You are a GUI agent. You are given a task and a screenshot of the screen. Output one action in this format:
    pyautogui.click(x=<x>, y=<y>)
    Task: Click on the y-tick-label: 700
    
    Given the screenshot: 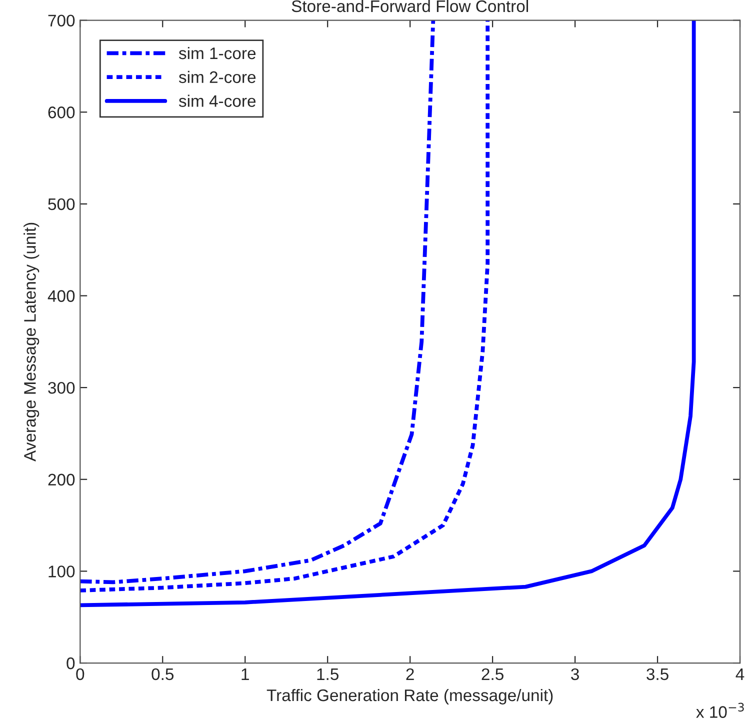 What is the action you would take?
    pyautogui.click(x=61, y=20)
    